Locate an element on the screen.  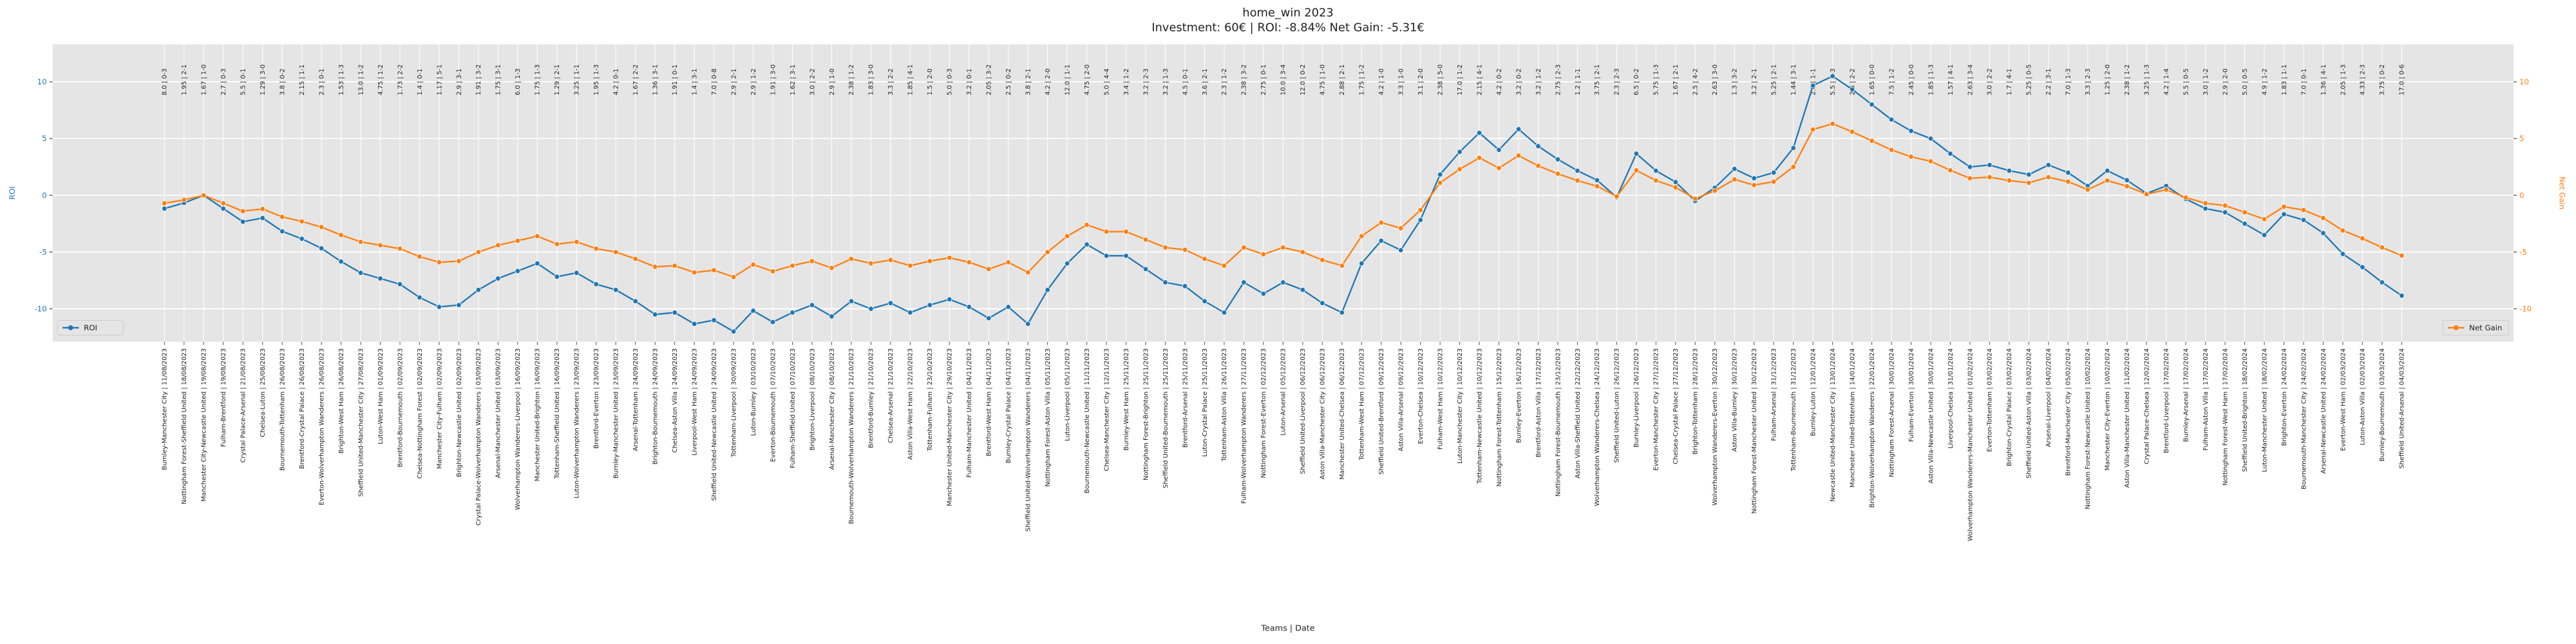
x-tick-label: Arsenal-Newcastle United | 24/02/2024 is located at coordinates (2324, 411).